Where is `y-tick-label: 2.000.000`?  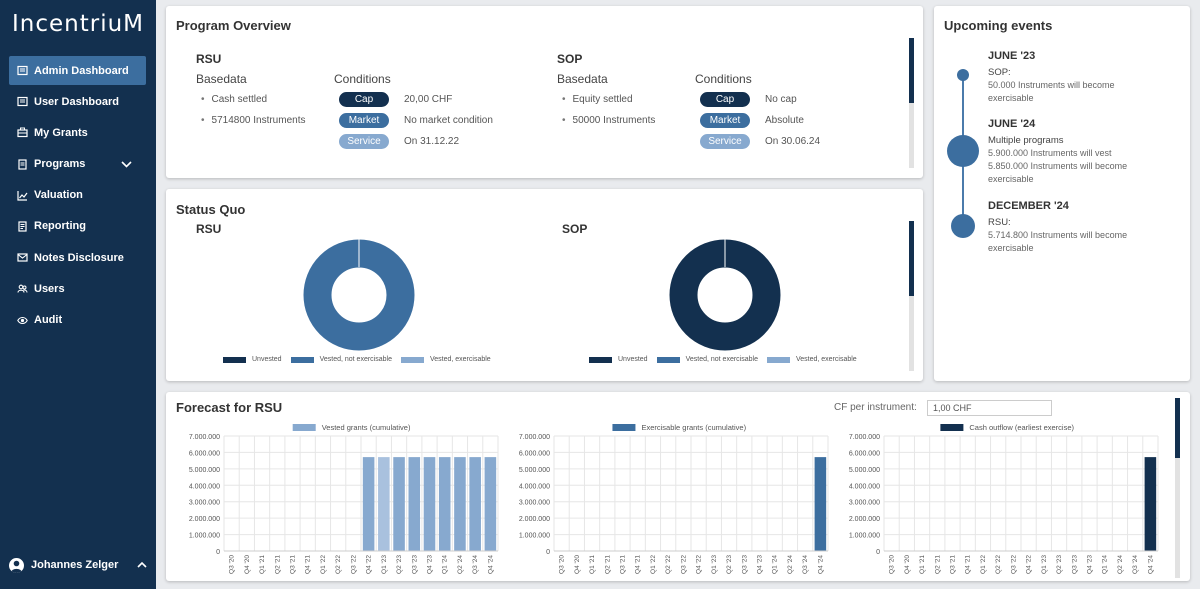
y-tick-label: 2.000.000 is located at coordinates (204, 519).